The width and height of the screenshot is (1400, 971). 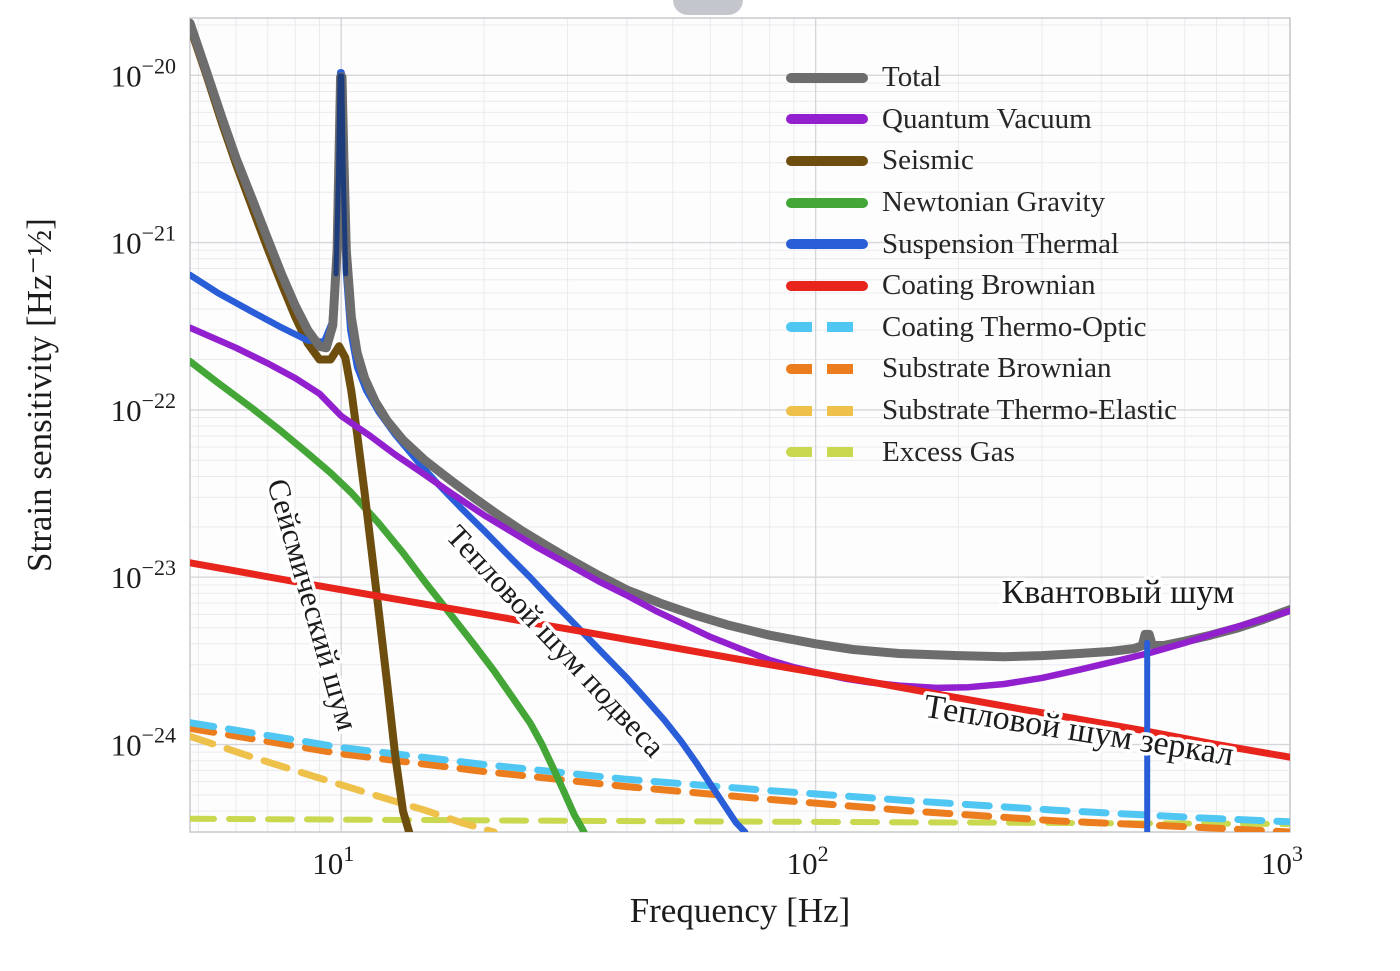 What do you see at coordinates (740, 910) in the screenshot?
I see `x-axis-label: Frequency [Hz]` at bounding box center [740, 910].